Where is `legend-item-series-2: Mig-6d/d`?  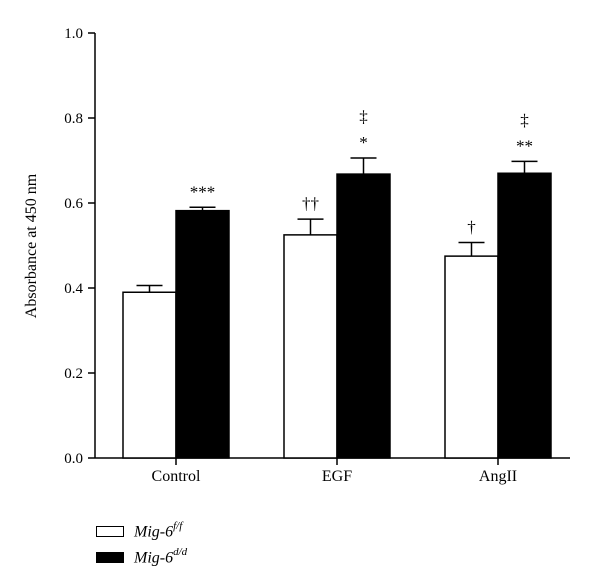 legend-item-series-2: Mig-6d/d is located at coordinates (141, 557).